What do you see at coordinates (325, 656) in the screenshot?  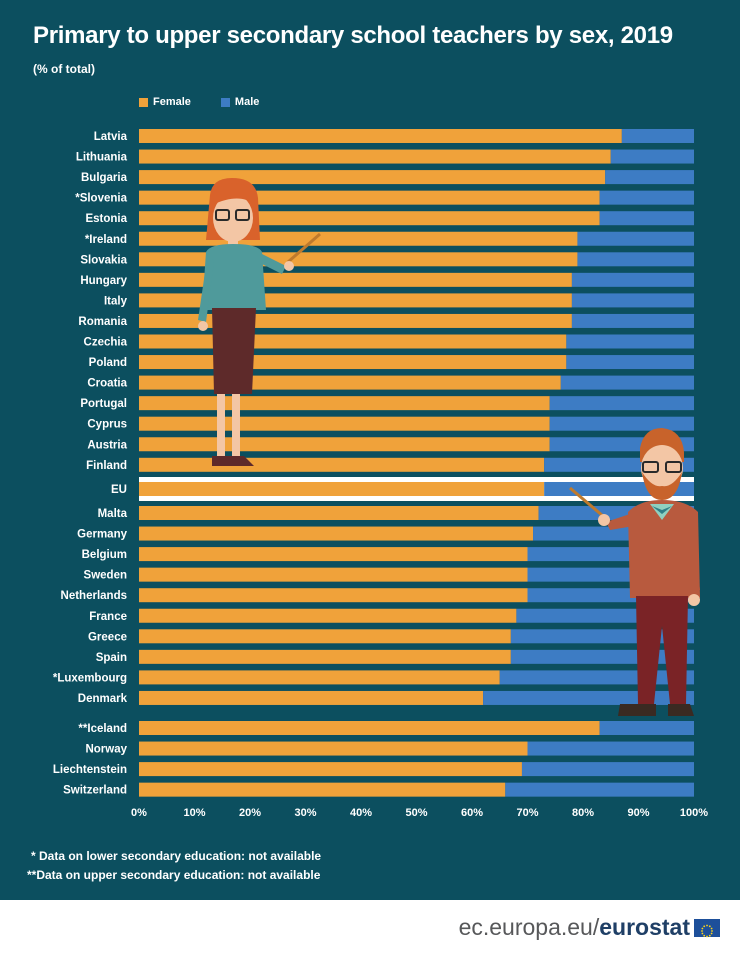 I see `bar-female-spain` at bounding box center [325, 656].